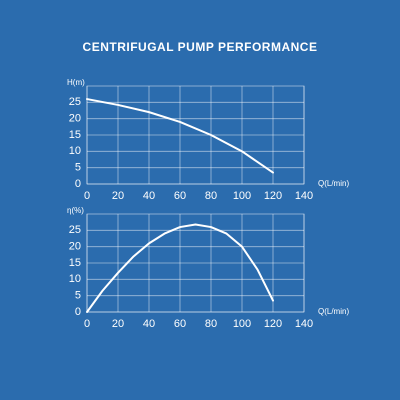  I want to click on y-axis-label: H(m), so click(76, 82).